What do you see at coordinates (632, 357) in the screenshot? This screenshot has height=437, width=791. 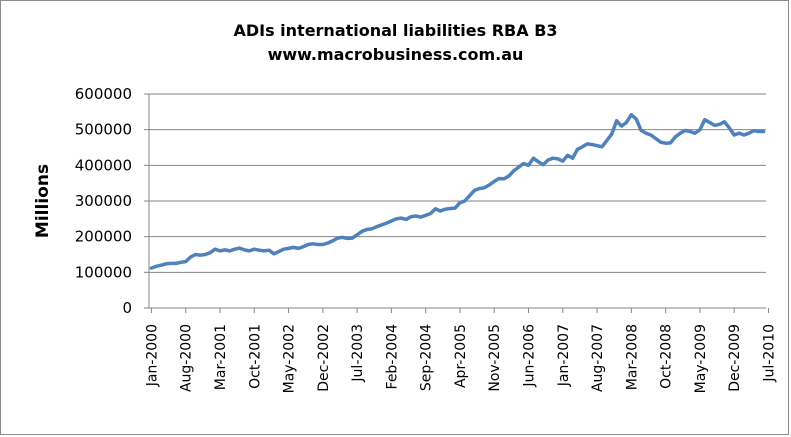 I see `x-tick-label: Mar-2008` at bounding box center [632, 357].